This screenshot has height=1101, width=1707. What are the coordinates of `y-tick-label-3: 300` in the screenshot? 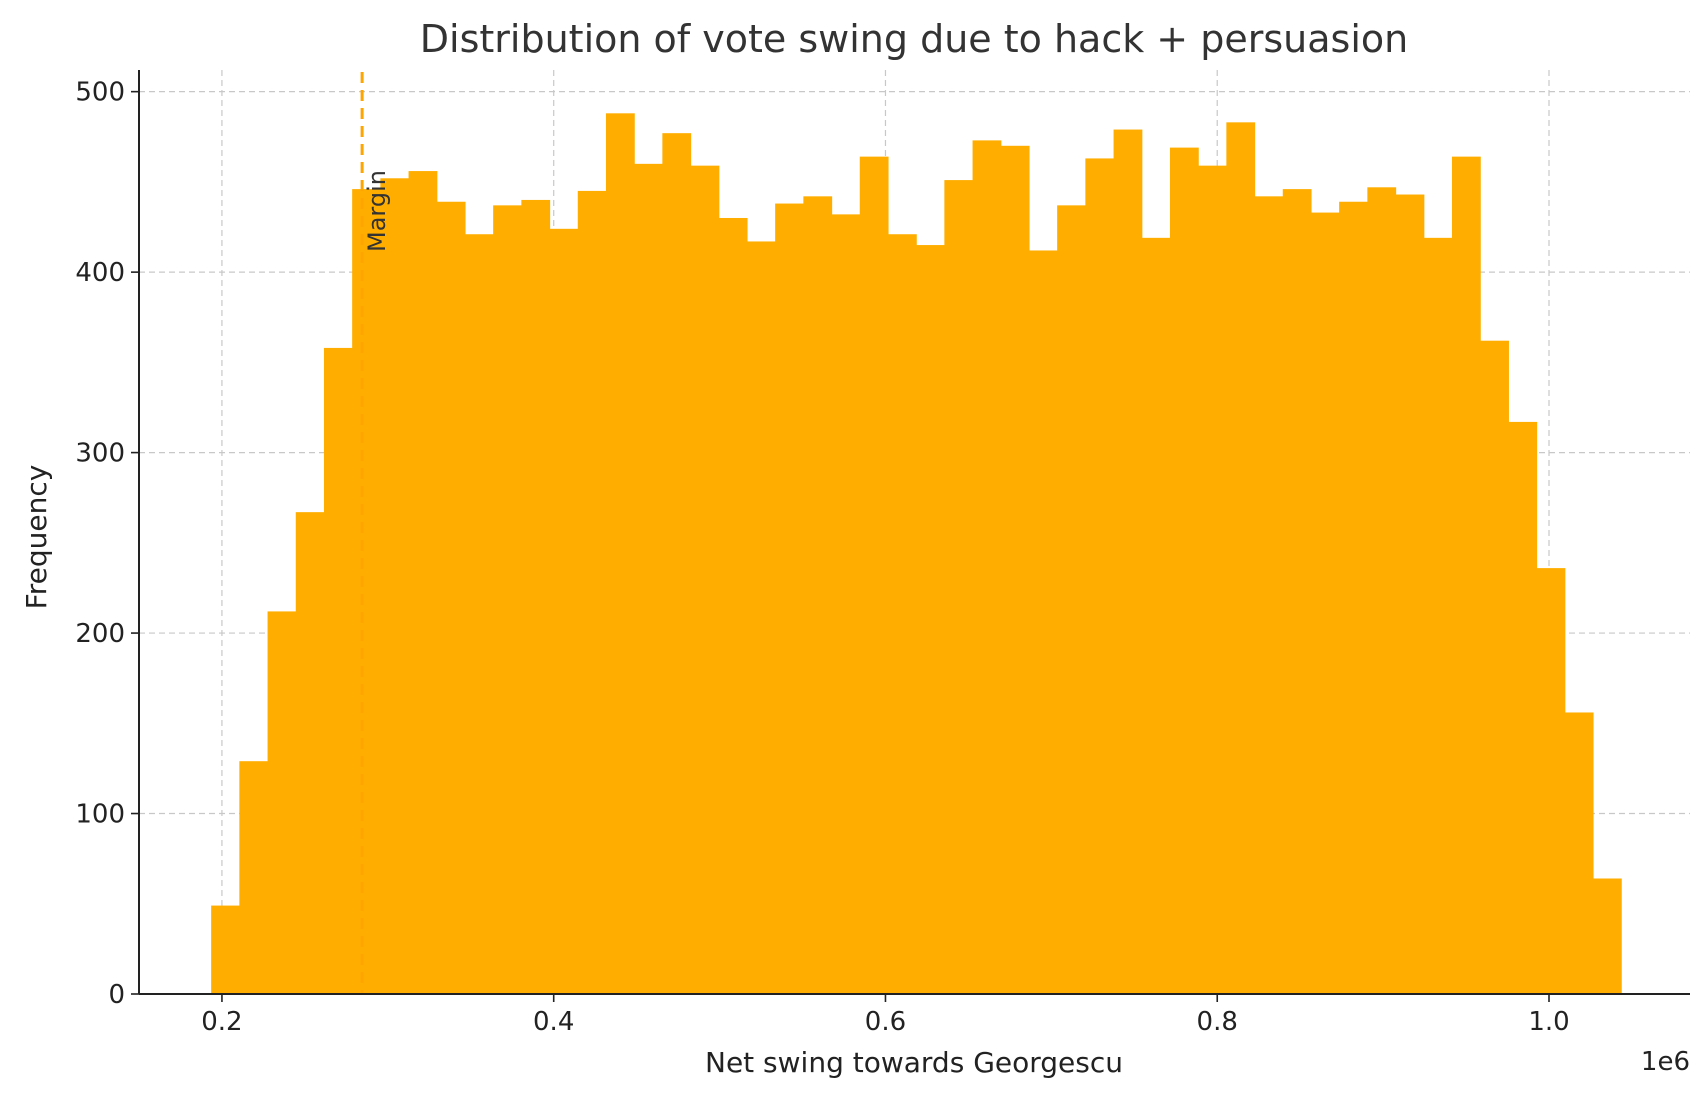 It's located at (100, 454).